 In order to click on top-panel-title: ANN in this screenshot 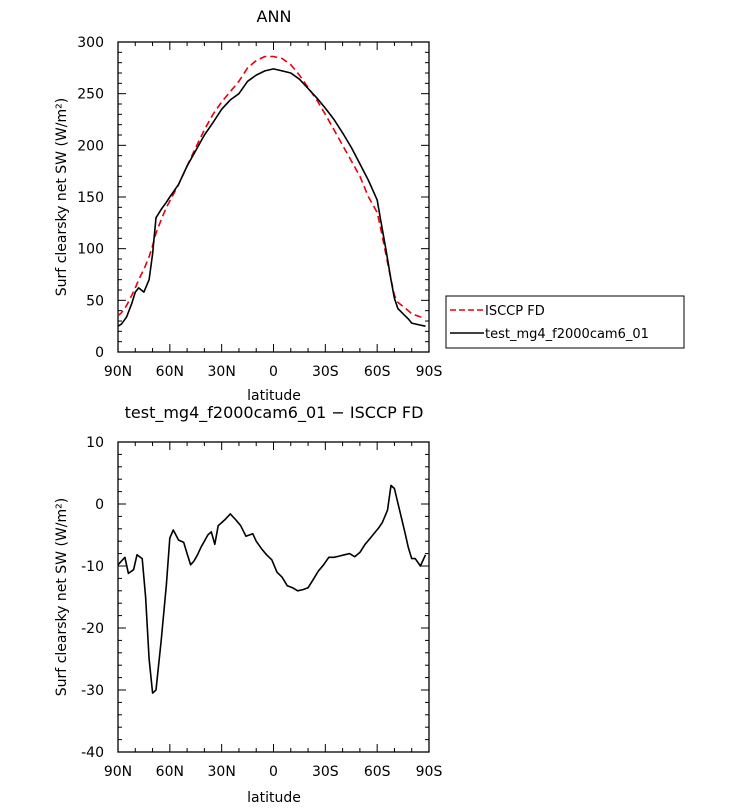, I will do `click(274, 16)`.